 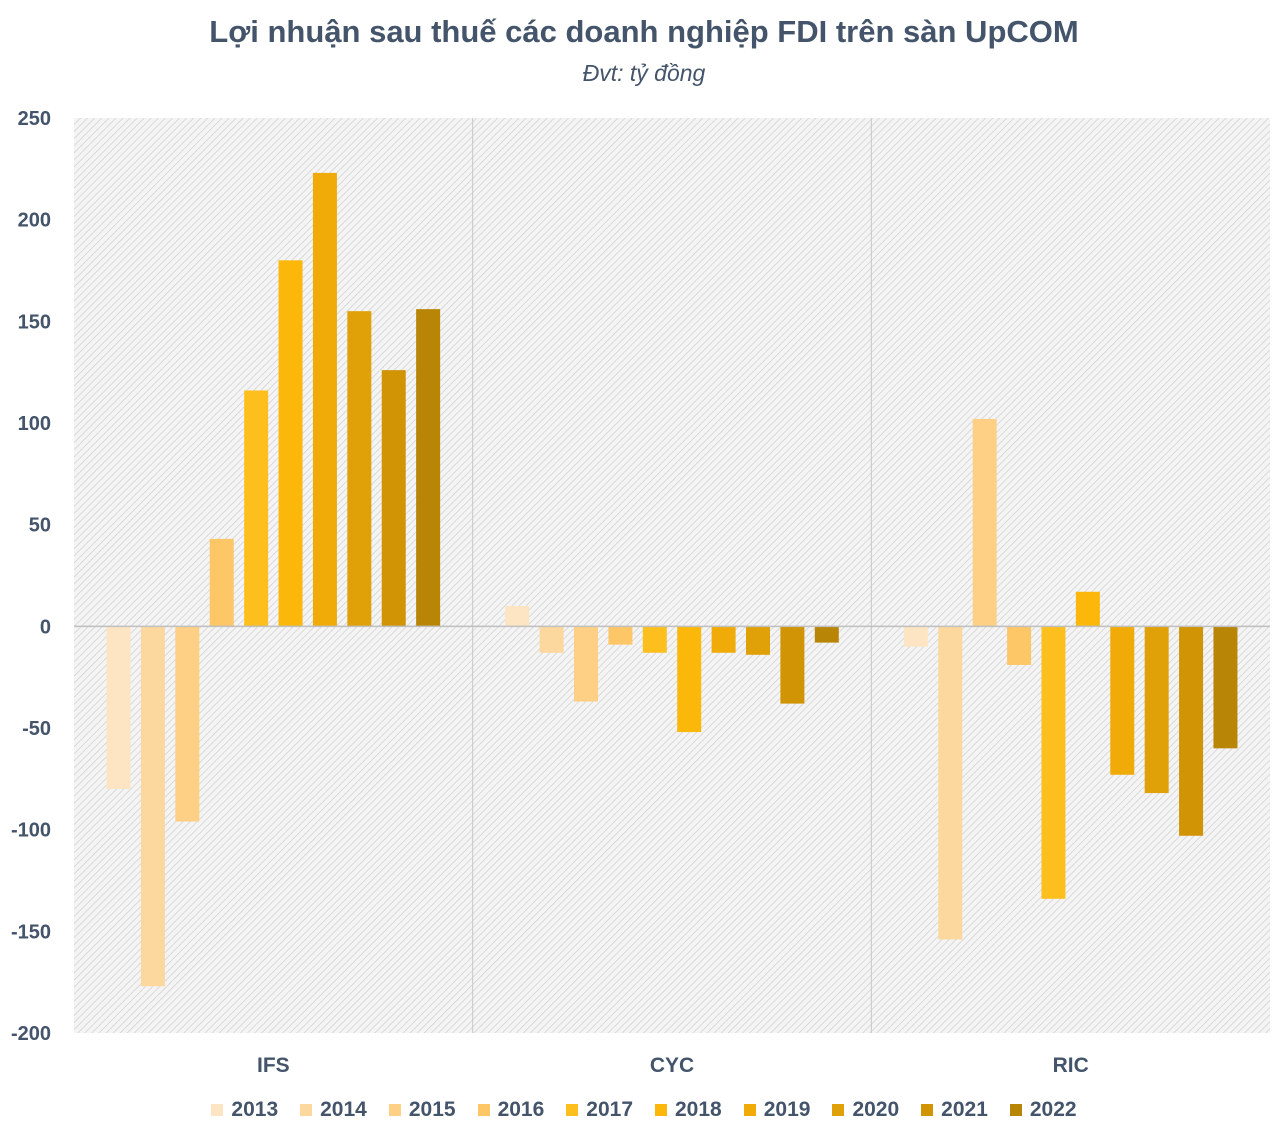 I want to click on legend-item-2020: 2020, so click(x=865, y=1110).